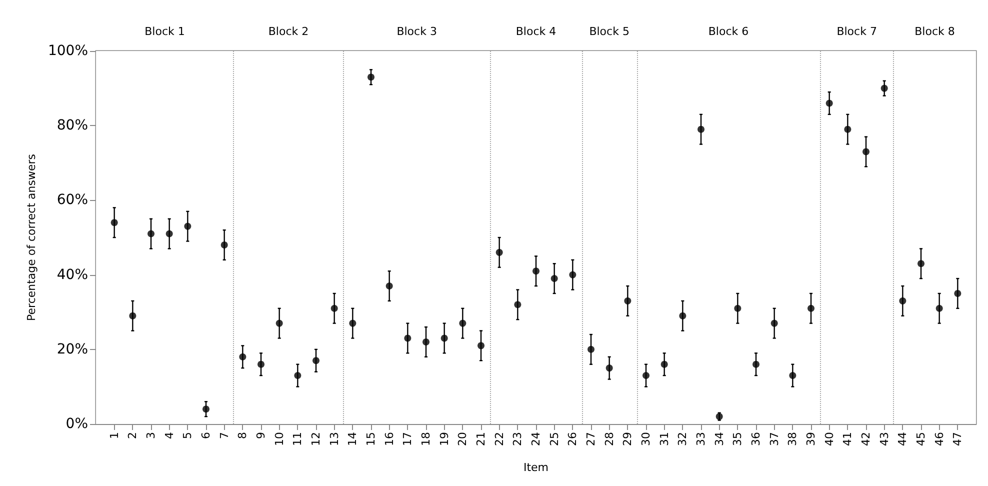 This screenshot has width=988, height=486. What do you see at coordinates (151, 435) in the screenshot?
I see `x-tick-label: 3` at bounding box center [151, 435].